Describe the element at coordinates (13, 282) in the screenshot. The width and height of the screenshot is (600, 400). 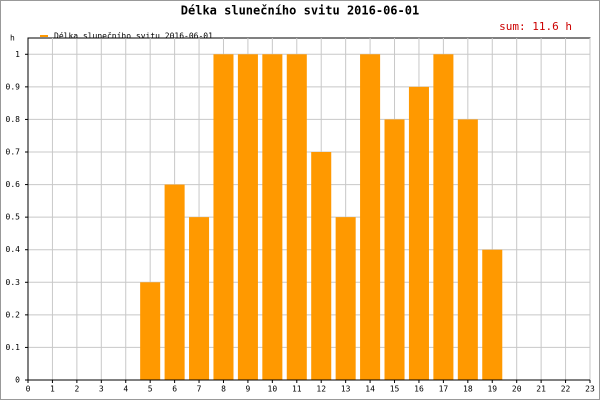
I see `y-tick-label: 0.3` at that location.